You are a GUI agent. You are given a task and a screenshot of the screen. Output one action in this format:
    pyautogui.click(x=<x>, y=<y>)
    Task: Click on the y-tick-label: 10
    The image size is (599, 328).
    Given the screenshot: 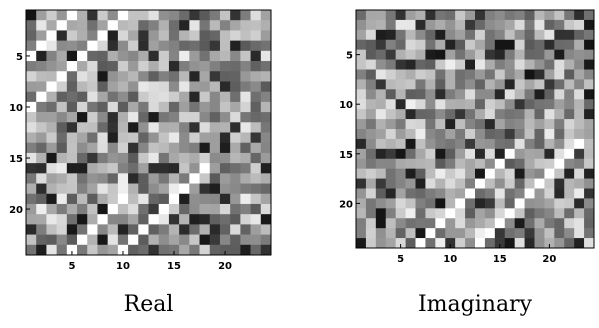 What is the action you would take?
    pyautogui.click(x=16, y=108)
    